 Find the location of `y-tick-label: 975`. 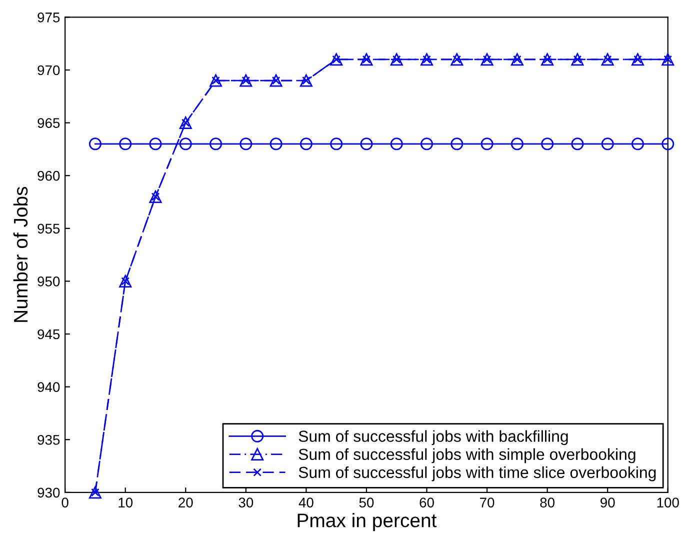

y-tick-label: 975 is located at coordinates (49, 17).